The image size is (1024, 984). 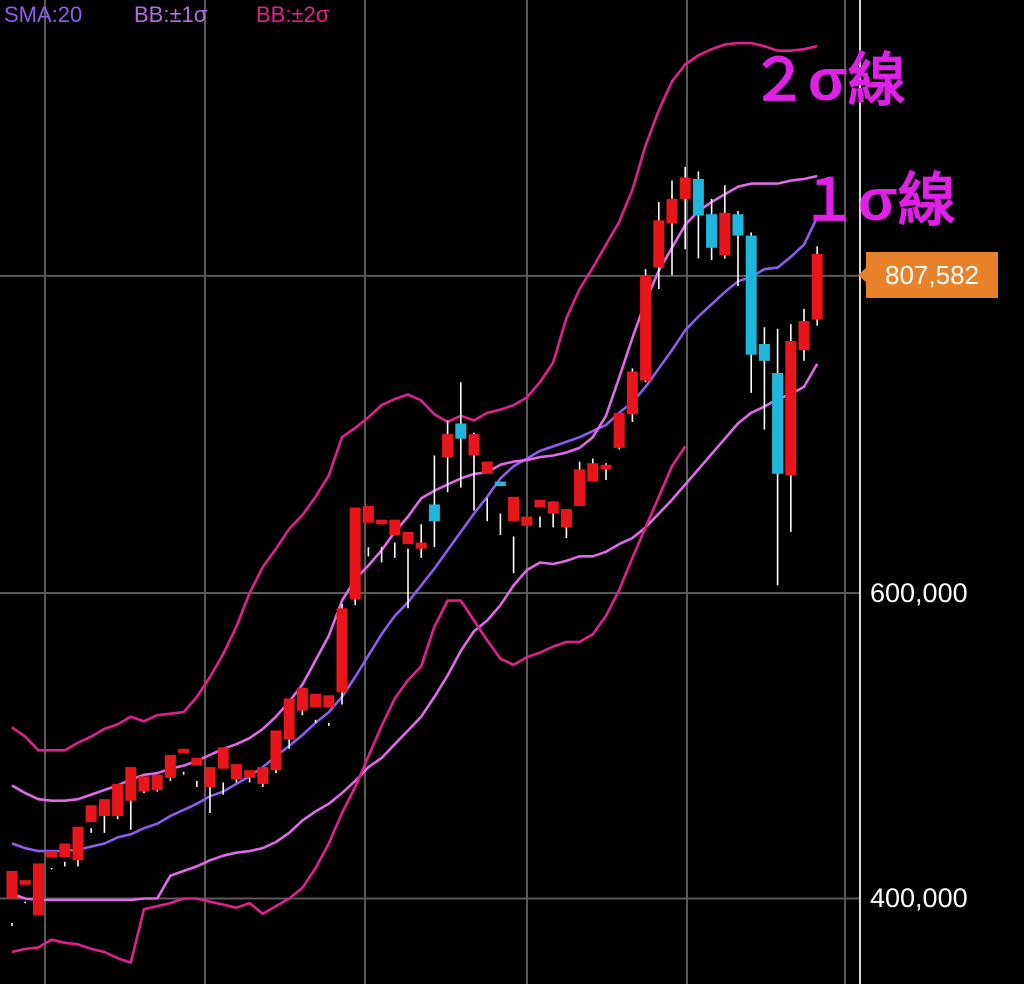 I want to click on legend-bb2: BB:±2σ, so click(x=293, y=14).